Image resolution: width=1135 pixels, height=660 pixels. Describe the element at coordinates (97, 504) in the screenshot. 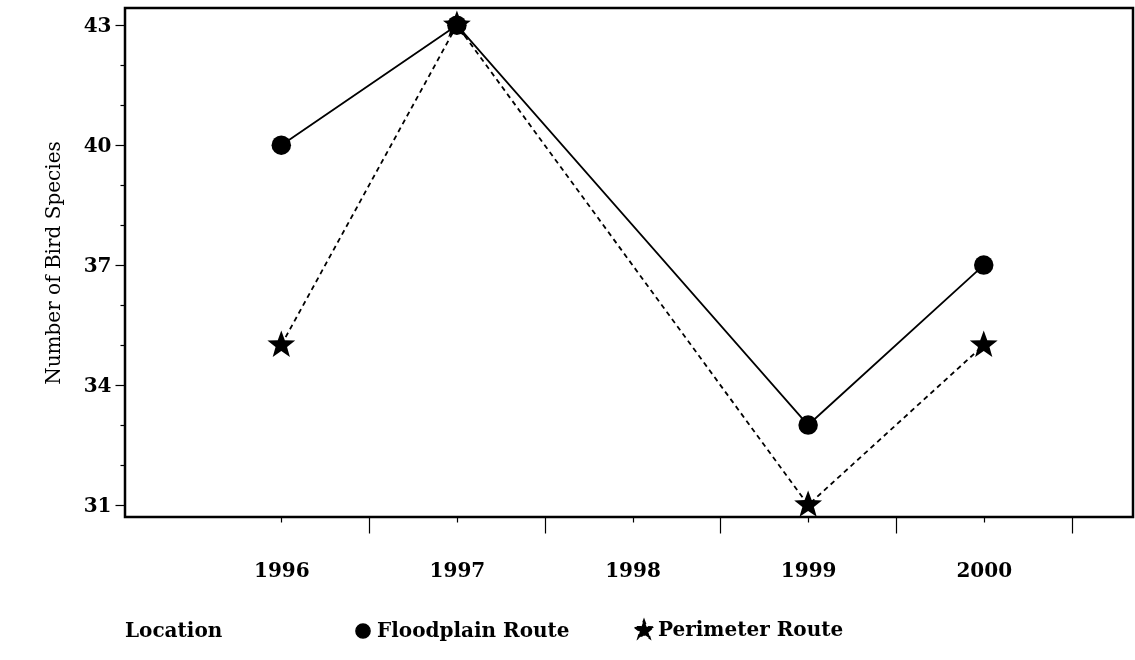

I see `y-tick-label: 31` at that location.